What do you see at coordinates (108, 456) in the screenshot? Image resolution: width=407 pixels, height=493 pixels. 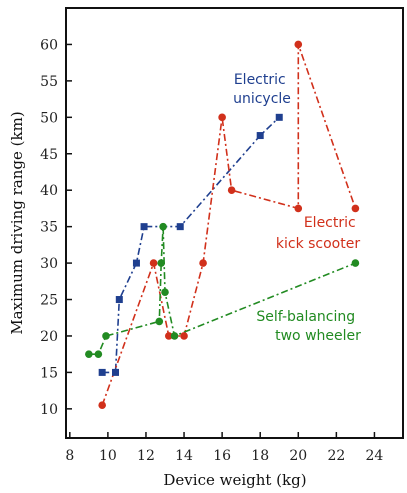 I see `x-tick-label: 10` at bounding box center [108, 456].